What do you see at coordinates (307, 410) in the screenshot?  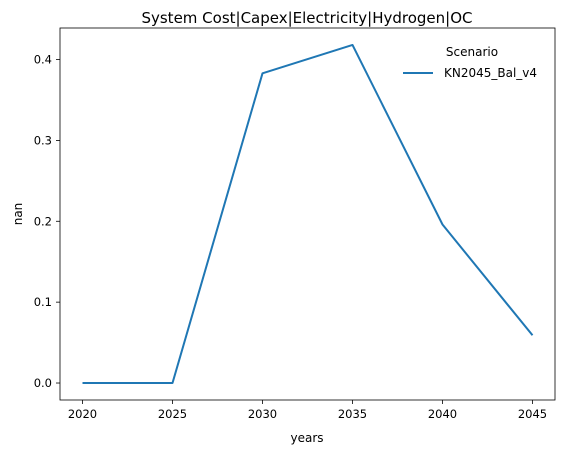 I see `x-axis: 2020 2025 2030 2035 2040 2045` at bounding box center [307, 410].